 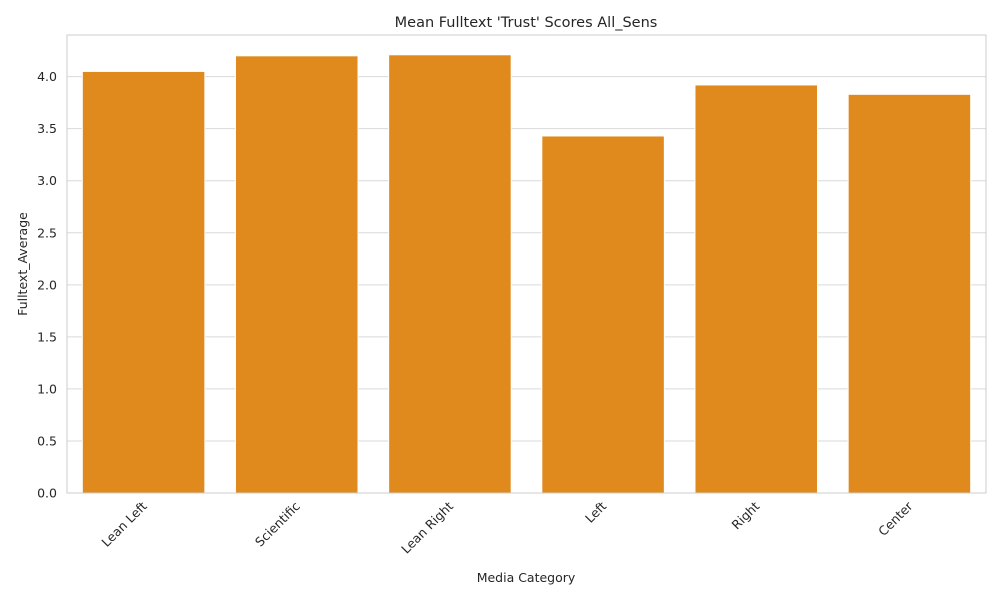 What do you see at coordinates (895, 518) in the screenshot?
I see `x-tick-label: Center` at bounding box center [895, 518].